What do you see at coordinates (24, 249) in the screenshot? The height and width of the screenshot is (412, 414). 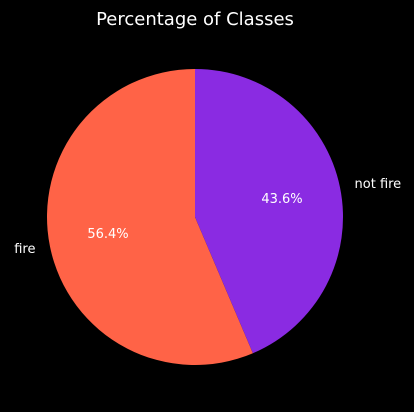 I see `slice-label-fire: fire` at bounding box center [24, 249].